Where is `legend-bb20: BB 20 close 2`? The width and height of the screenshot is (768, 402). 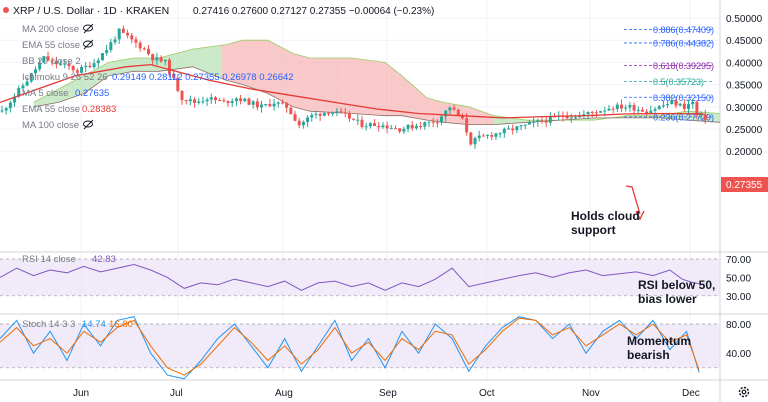
legend-bb20: BB 20 close 2 is located at coordinates (51, 61).